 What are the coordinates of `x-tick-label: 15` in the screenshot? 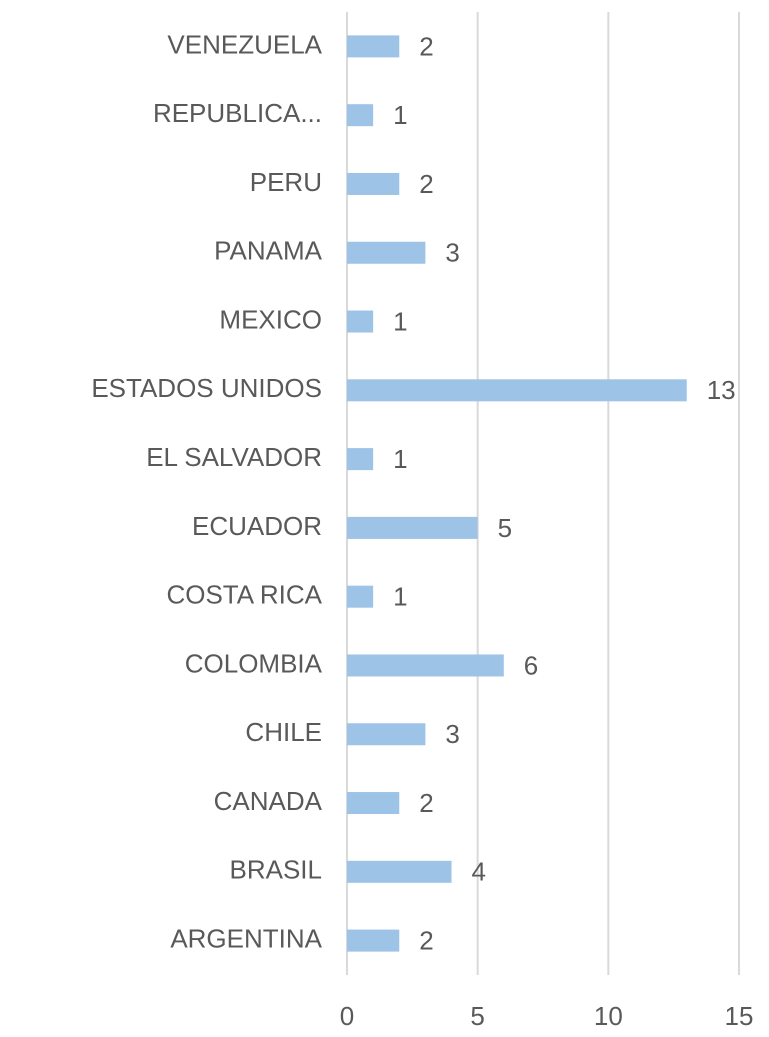 It's located at (739, 1016).